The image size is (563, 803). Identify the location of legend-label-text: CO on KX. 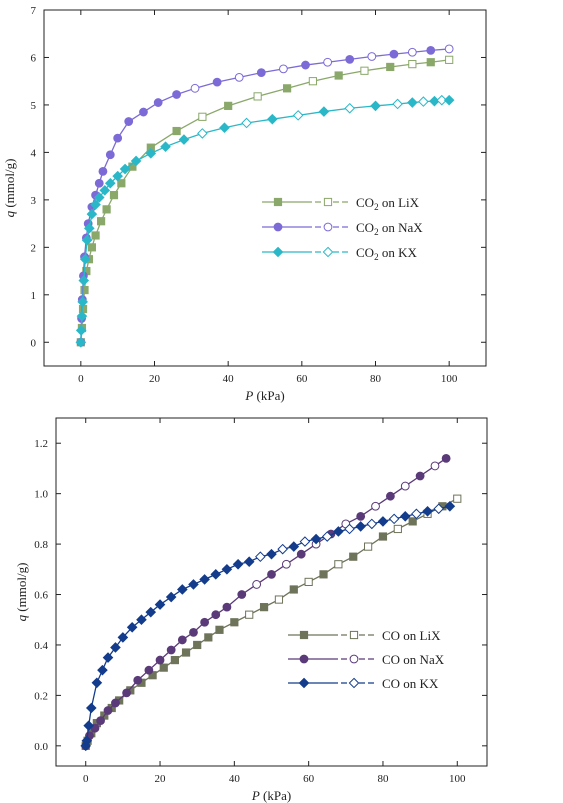
(410, 683).